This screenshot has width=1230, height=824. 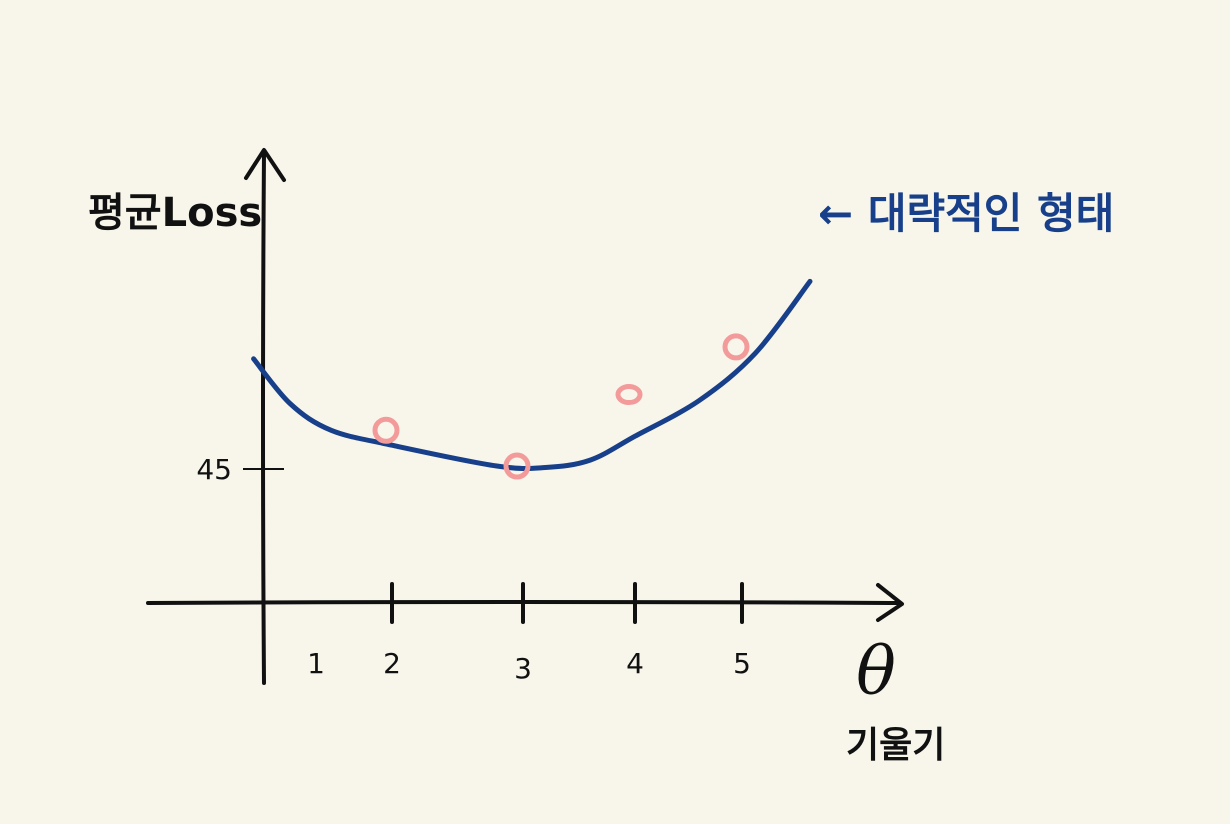 What do you see at coordinates (263, 417) in the screenshot?
I see `y-axis` at bounding box center [263, 417].